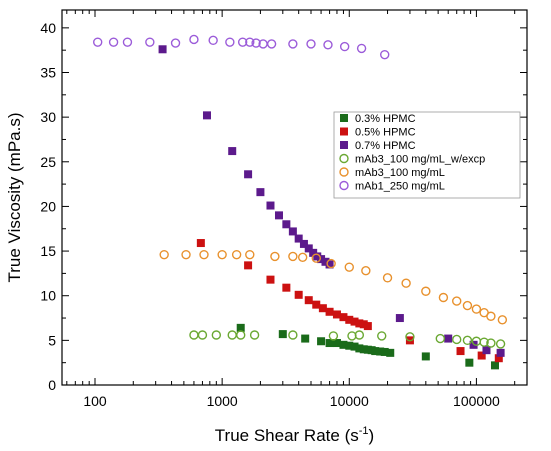  I want to click on y-tick-label: 20, so click(48, 206).